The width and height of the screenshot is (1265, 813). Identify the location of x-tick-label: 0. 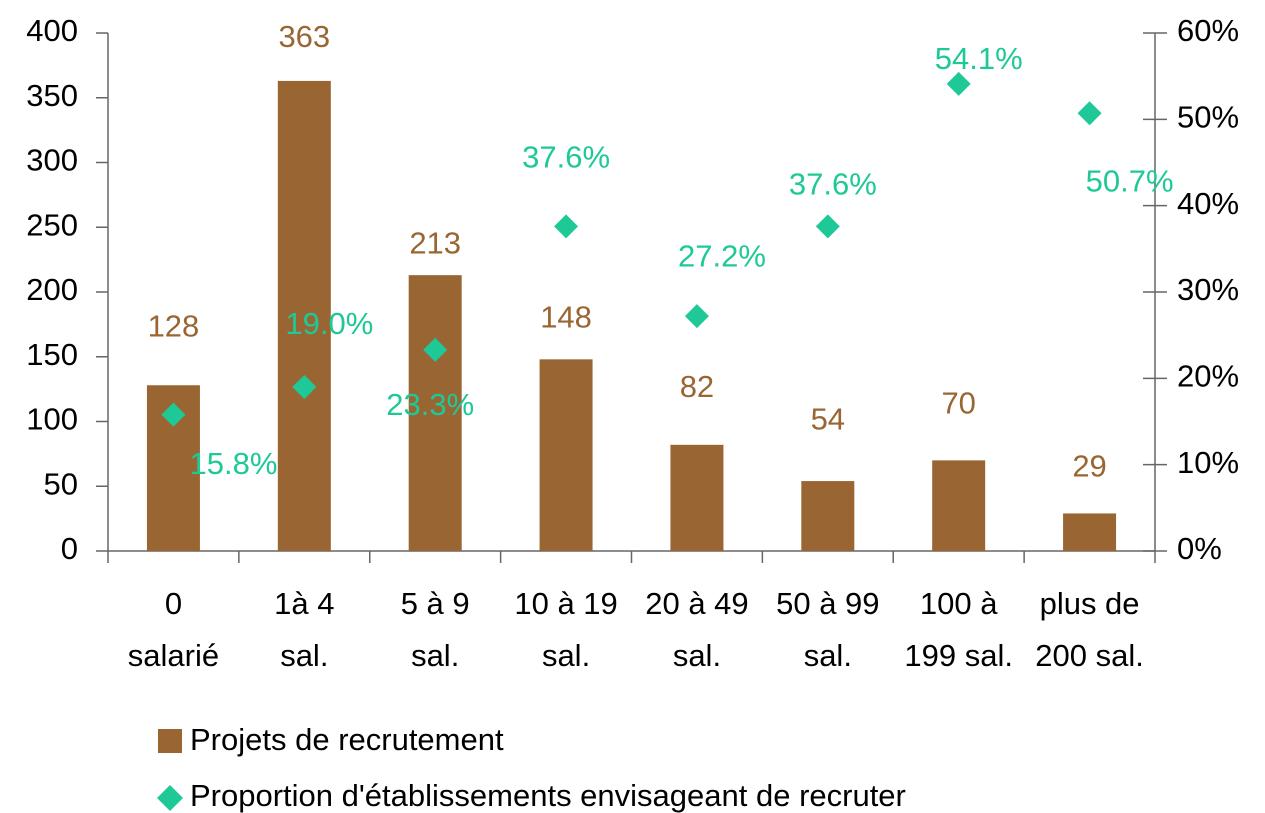
(173, 603).